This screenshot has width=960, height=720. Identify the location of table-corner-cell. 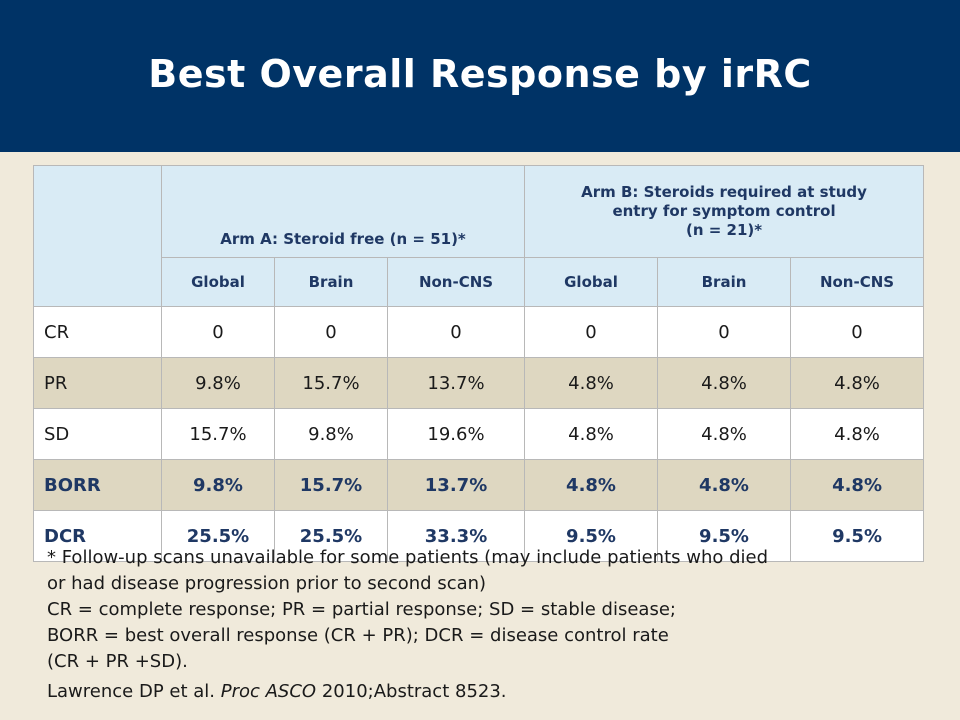
(97, 236).